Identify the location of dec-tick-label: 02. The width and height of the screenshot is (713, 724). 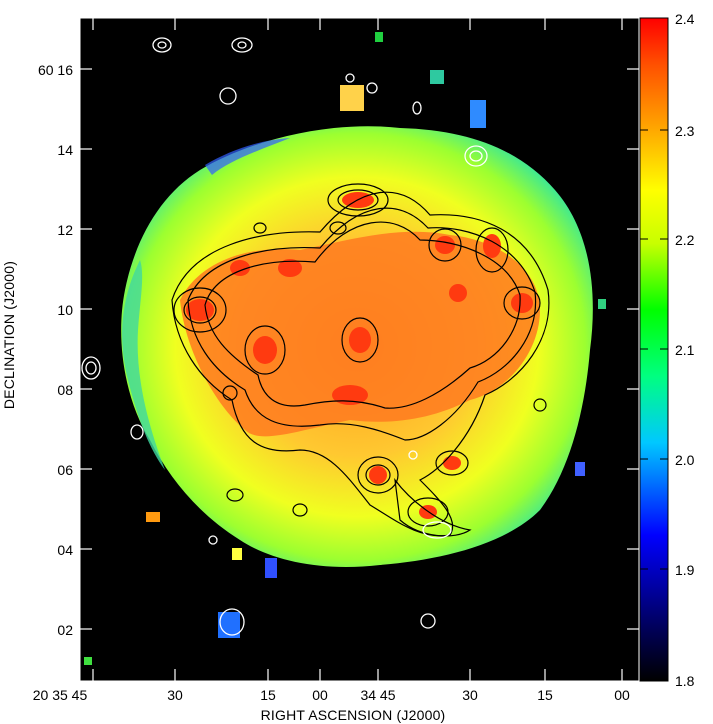
(65, 630).